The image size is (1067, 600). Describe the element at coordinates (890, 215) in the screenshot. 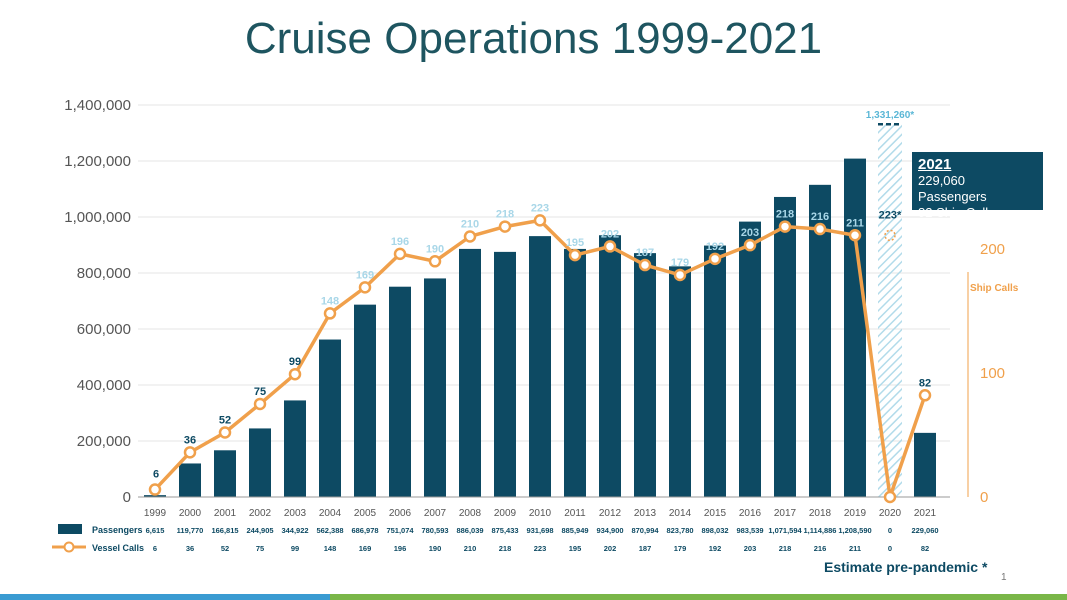

I see `estimate-calls-label: 223*` at that location.